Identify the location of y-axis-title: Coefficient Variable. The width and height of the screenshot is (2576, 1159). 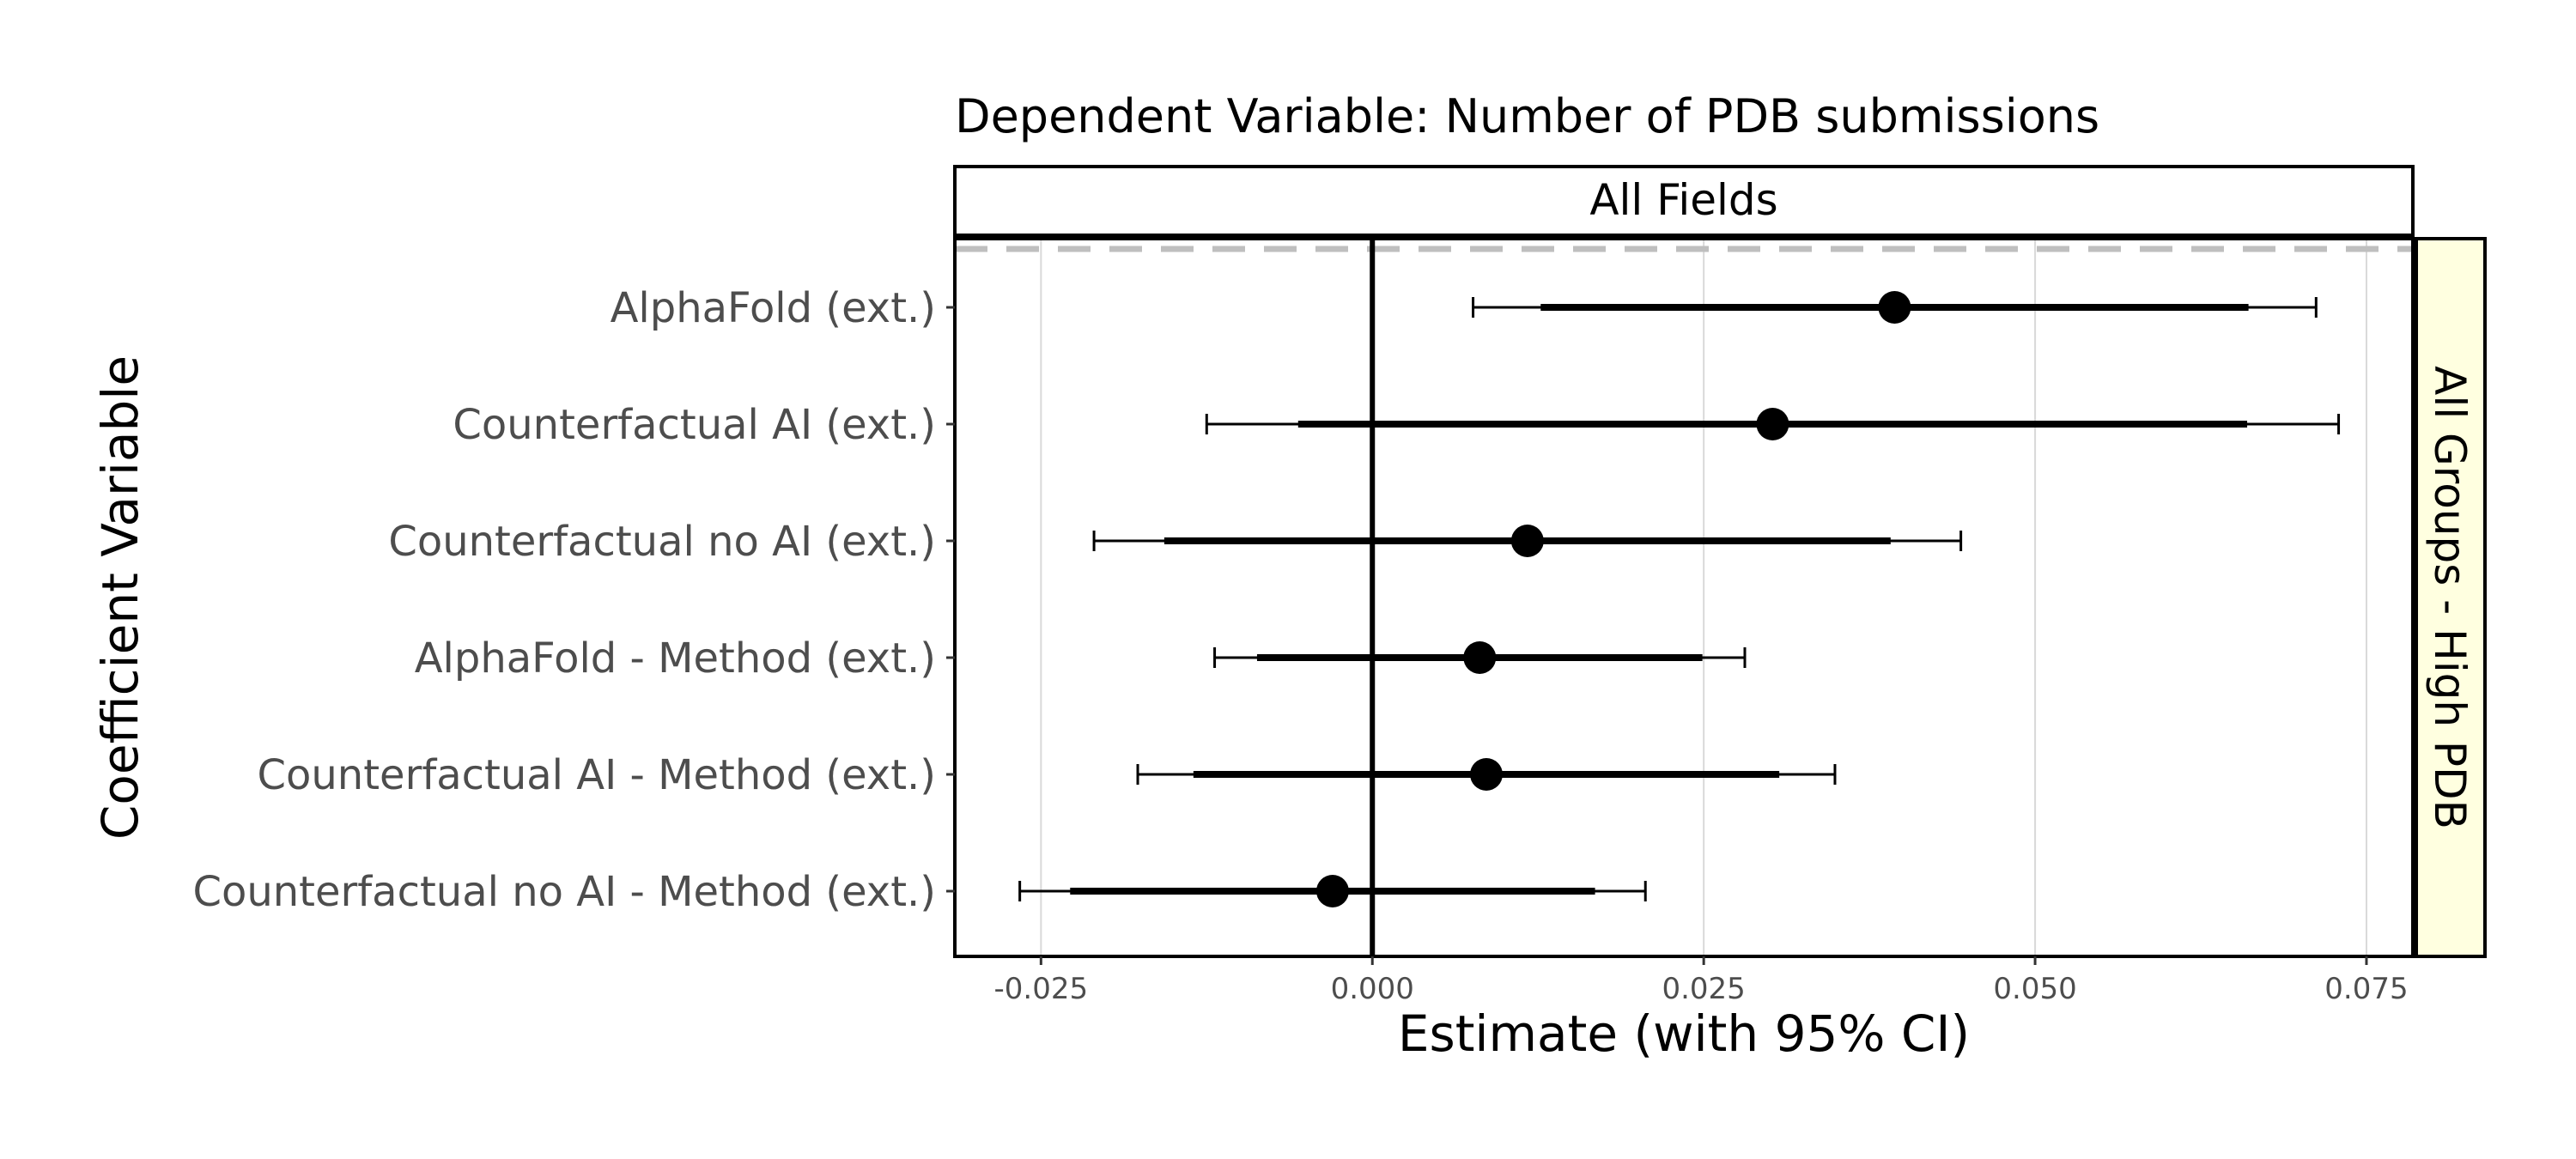
(120, 597).